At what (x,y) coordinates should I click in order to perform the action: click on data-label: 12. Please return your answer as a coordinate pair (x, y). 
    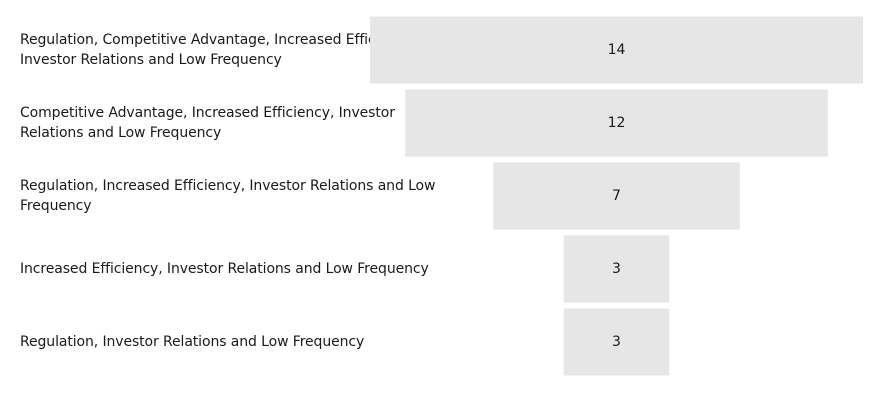
    Looking at the image, I should click on (617, 123).